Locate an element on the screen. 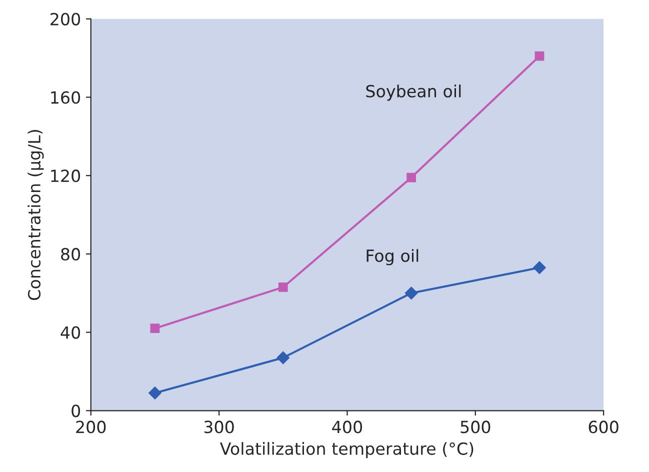 The width and height of the screenshot is (649, 472). x-axis-title: Volatilization temperature (°C) is located at coordinates (347, 450).